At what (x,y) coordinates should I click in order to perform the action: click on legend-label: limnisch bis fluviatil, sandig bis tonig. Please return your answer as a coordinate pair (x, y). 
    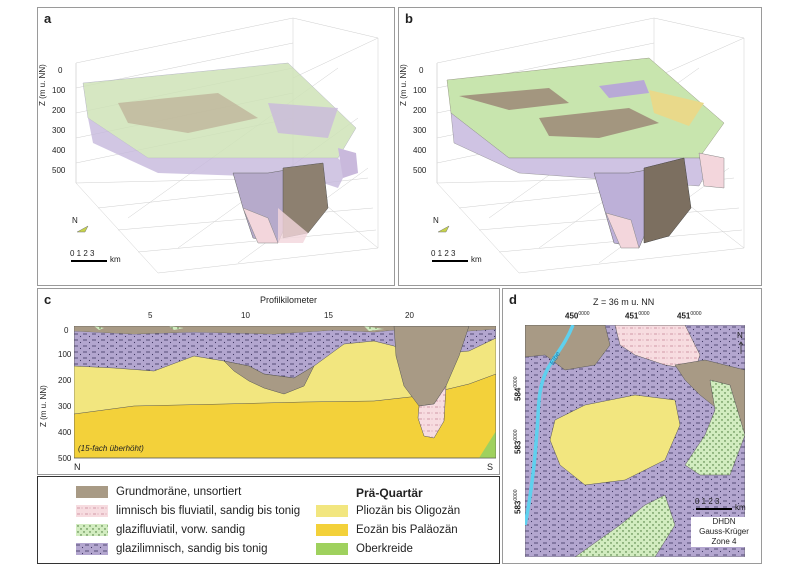
    Looking at the image, I should click on (208, 511).